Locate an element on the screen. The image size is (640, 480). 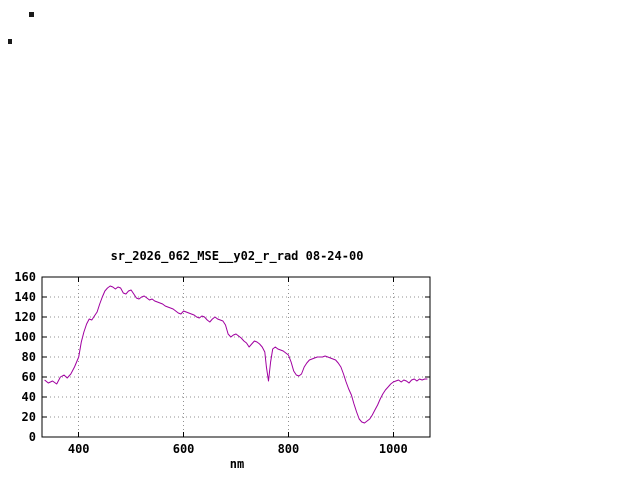
x-tick-label: 1000 is located at coordinates (393, 449).